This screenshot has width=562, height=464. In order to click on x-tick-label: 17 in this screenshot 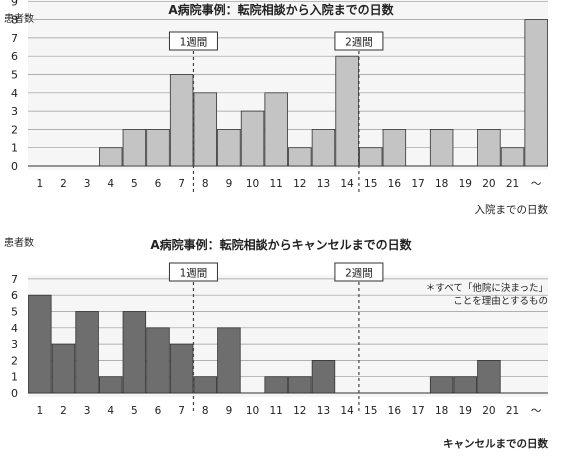, I will do `click(417, 184)`.